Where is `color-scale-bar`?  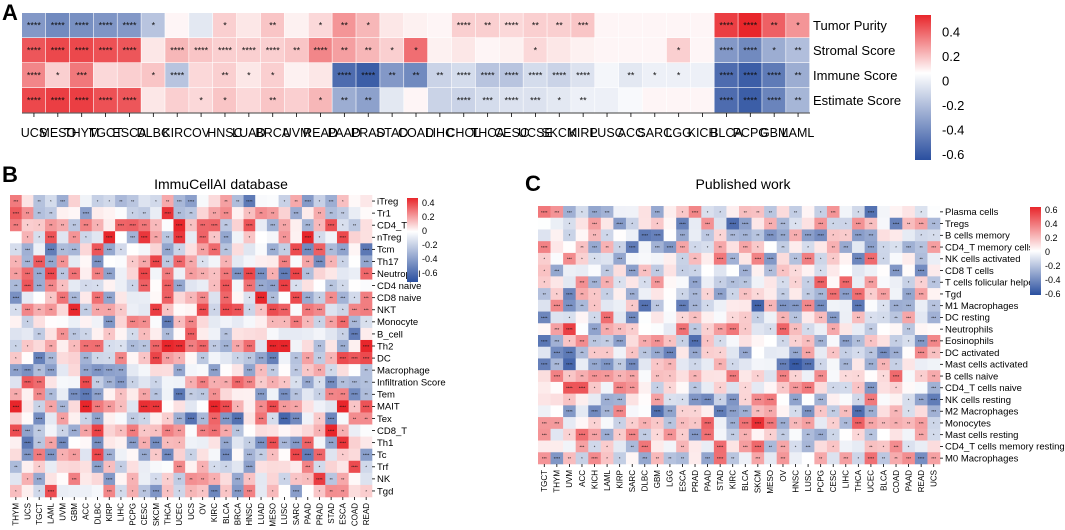 color-scale-bar is located at coordinates (1035, 251).